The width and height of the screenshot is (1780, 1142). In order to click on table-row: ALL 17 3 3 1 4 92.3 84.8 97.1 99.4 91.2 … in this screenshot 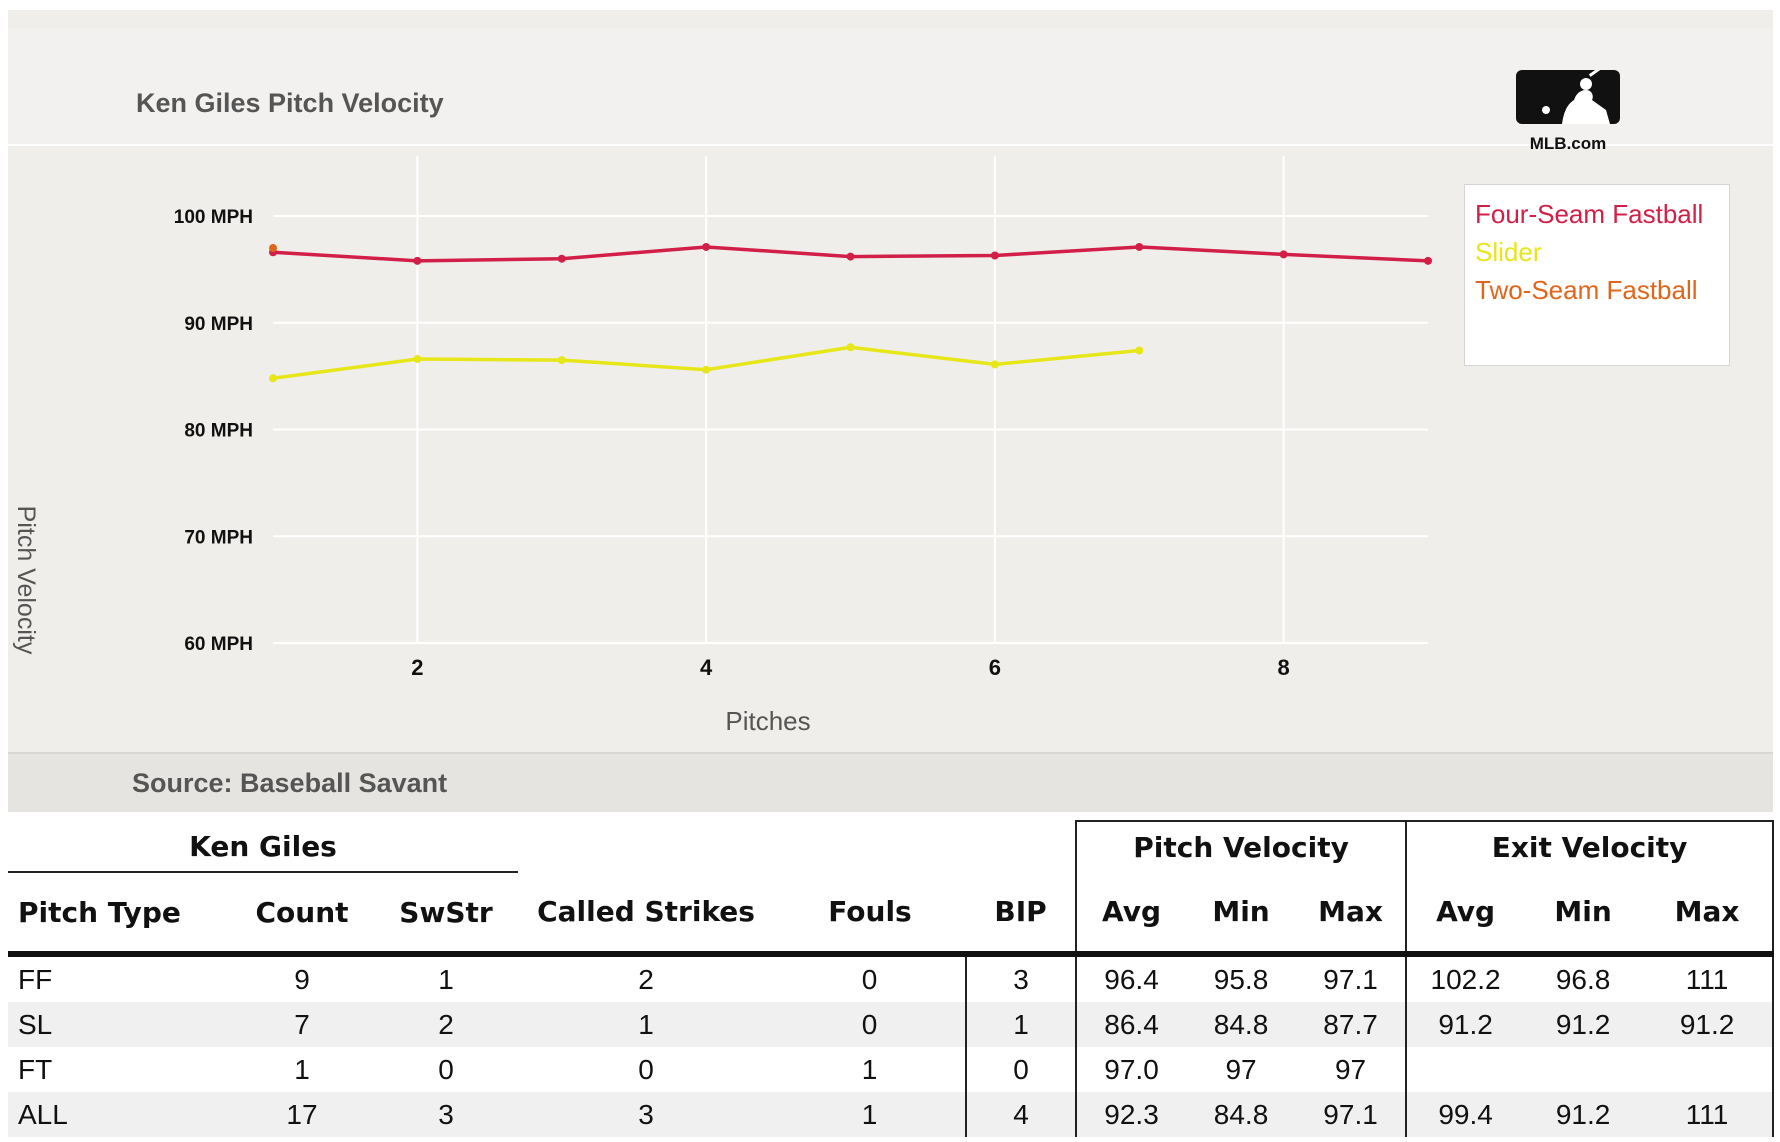, I will do `click(891, 1114)`.